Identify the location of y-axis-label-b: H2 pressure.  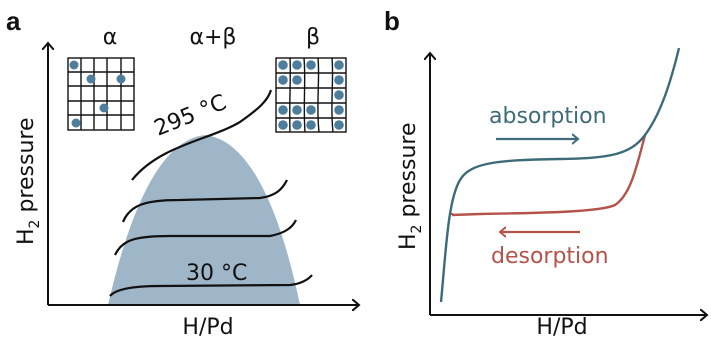
(410, 187).